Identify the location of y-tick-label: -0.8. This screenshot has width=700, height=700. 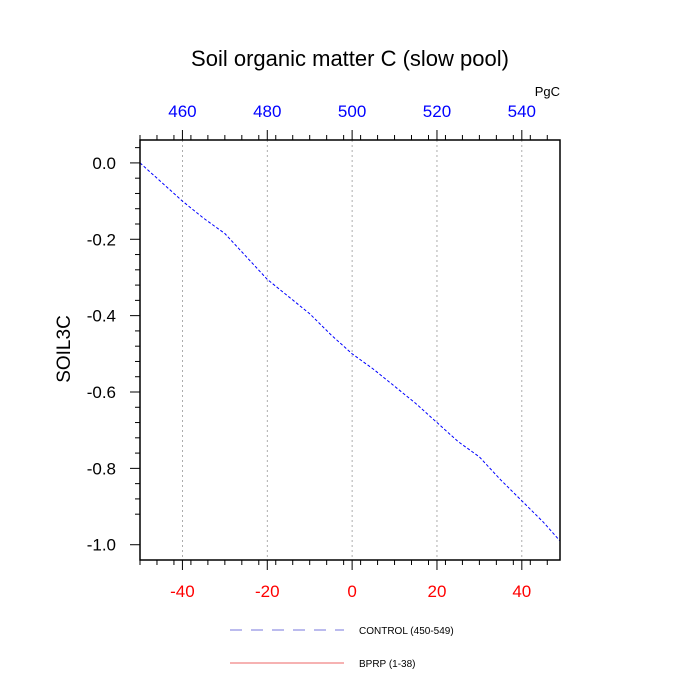
(101, 468).